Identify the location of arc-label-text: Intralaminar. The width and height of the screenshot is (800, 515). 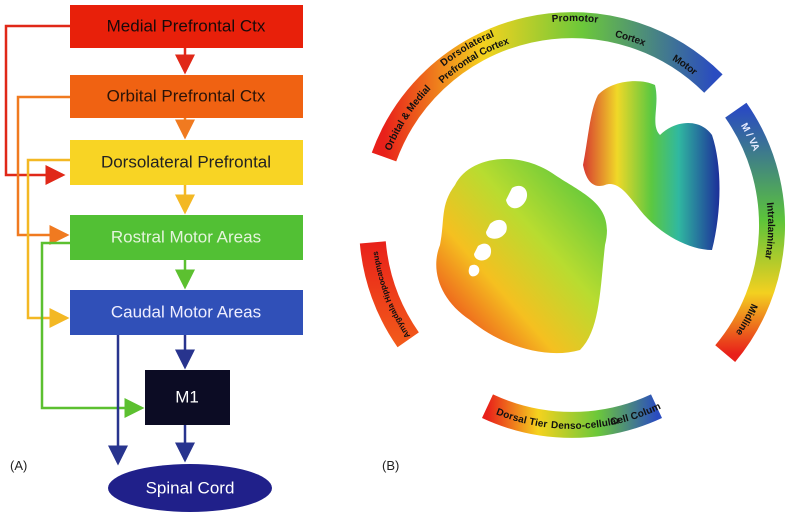
(769, 231).